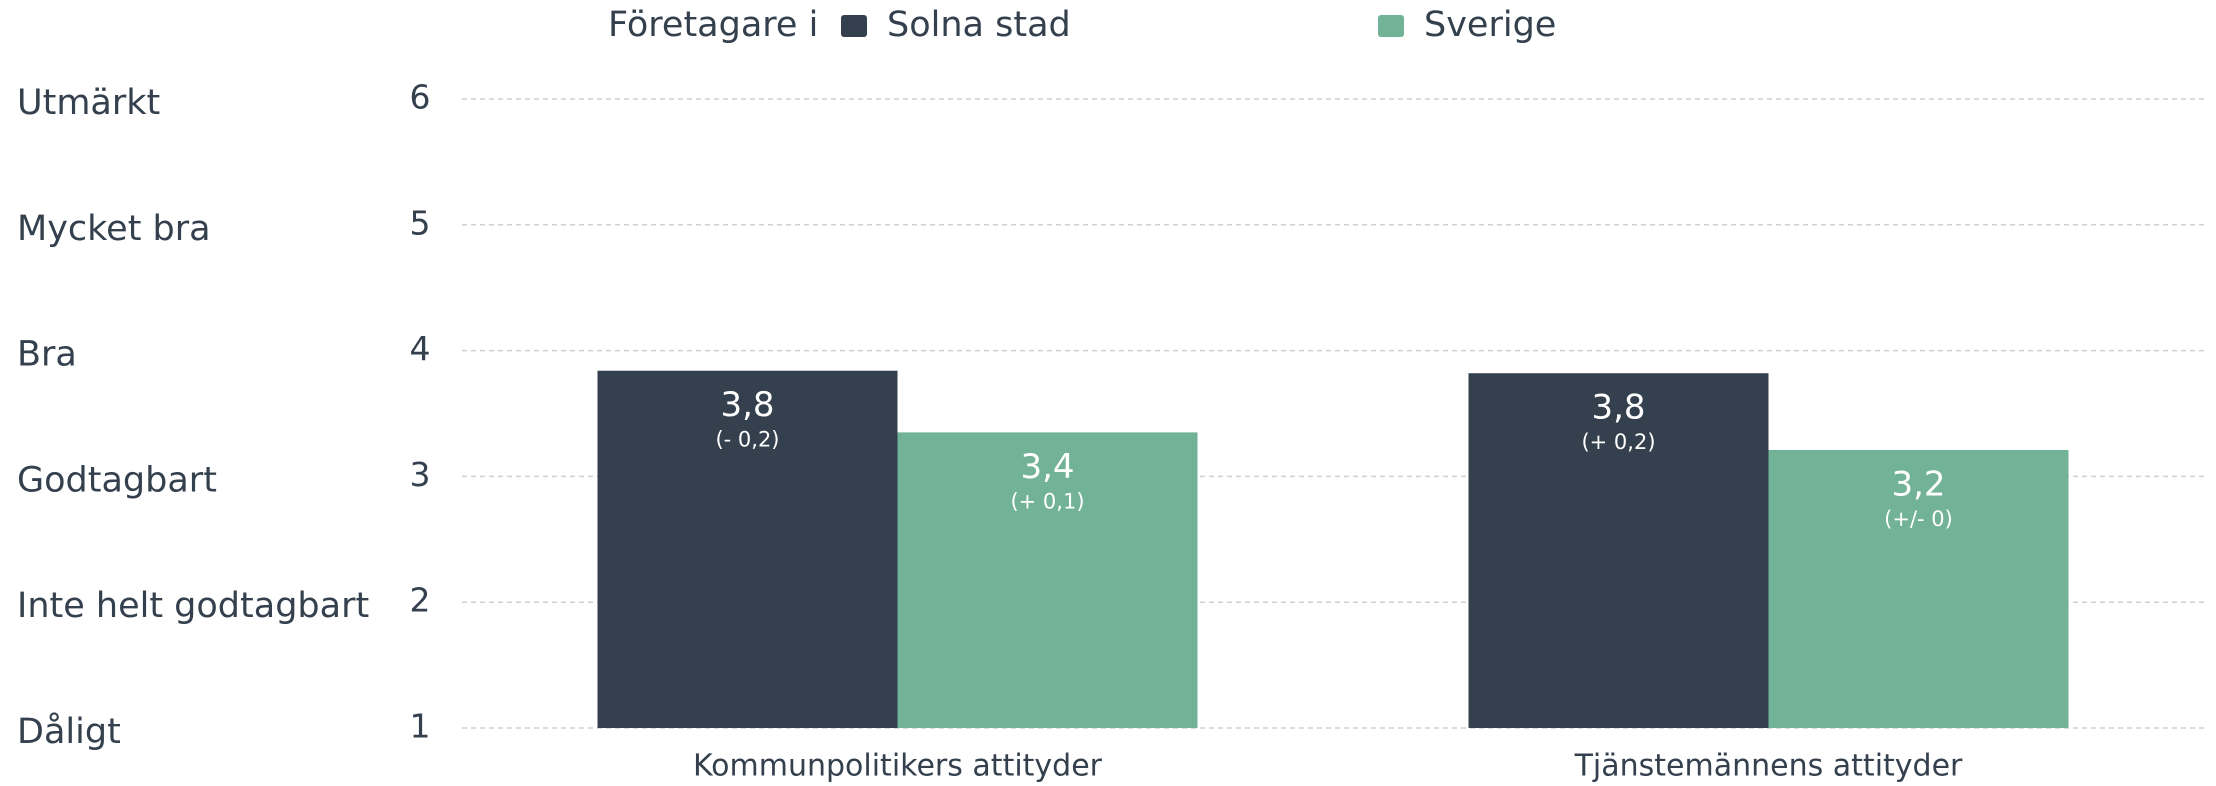 The width and height of the screenshot is (2216, 786). I want to click on change-label: (- 0,2), so click(747, 440).